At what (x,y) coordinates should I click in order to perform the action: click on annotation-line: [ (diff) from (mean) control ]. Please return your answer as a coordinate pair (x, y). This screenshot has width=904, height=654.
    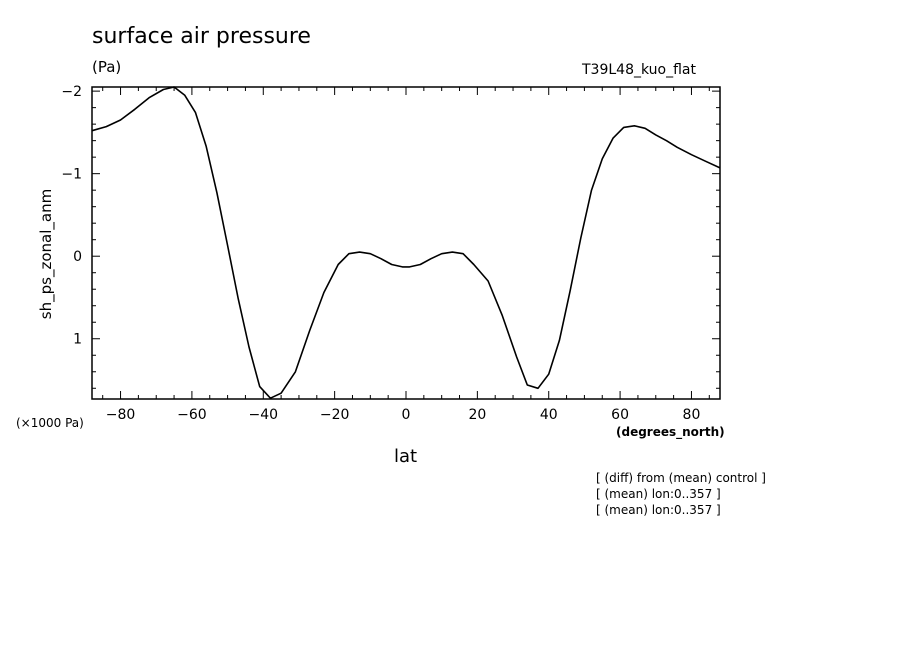
    Looking at the image, I should click on (681, 478).